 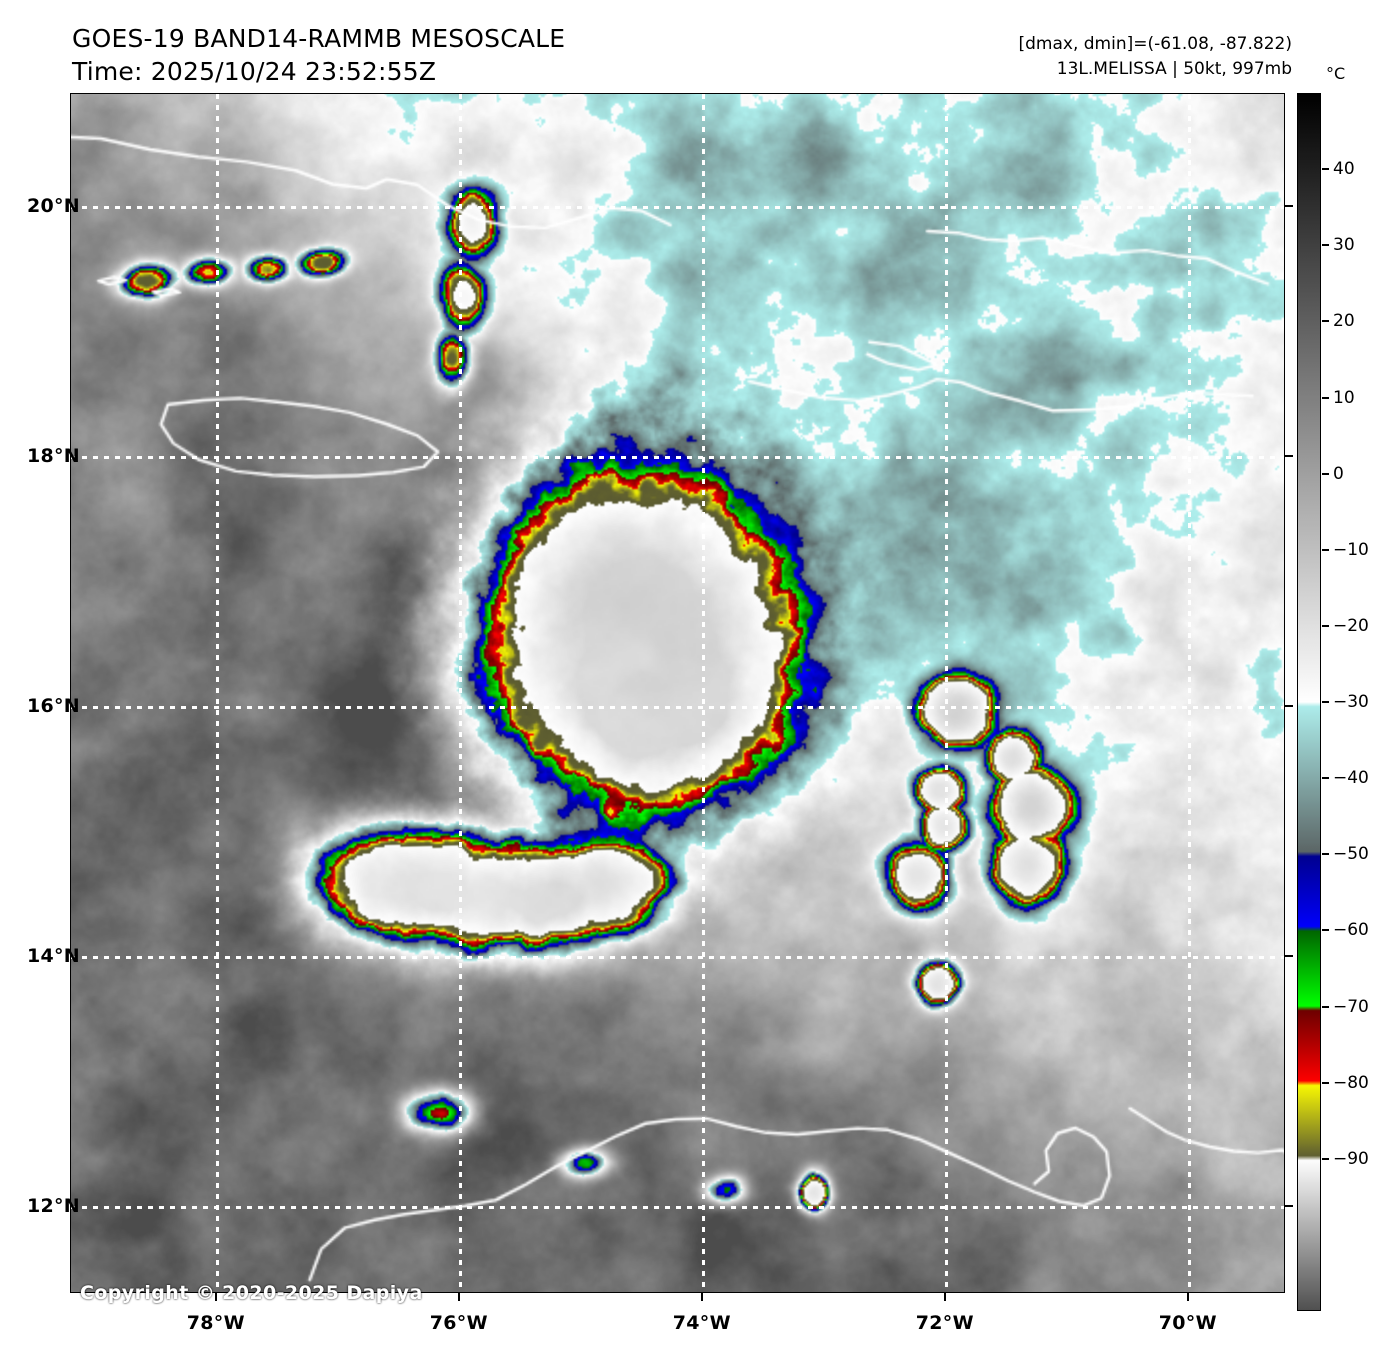 I want to click on x-axis-tick-label: 78°W, so click(x=215, y=1323).